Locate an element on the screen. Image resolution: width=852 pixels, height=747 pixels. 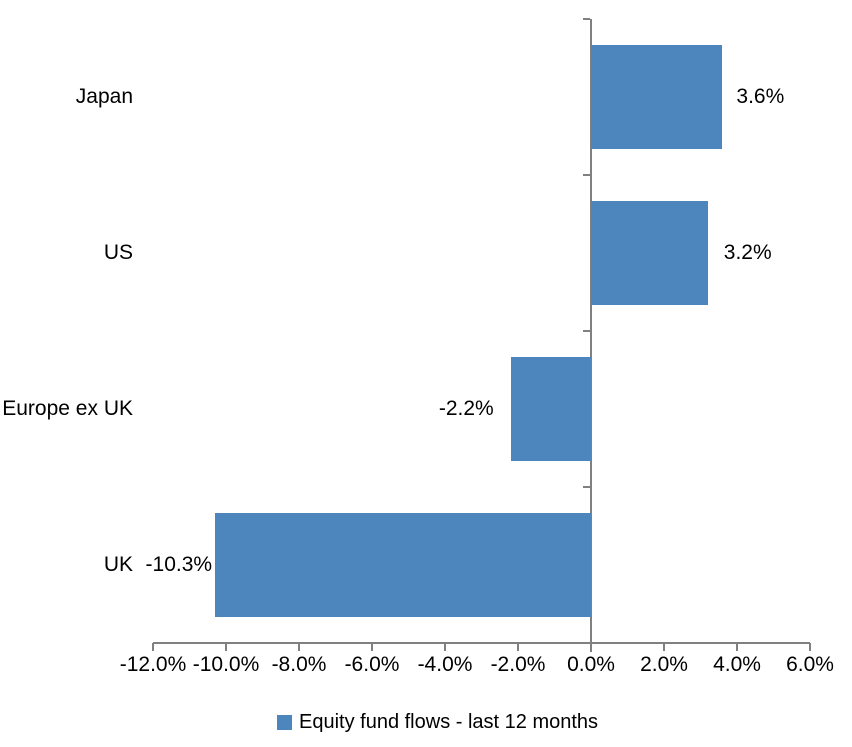
zero-axis-line is located at coordinates (591, 335).